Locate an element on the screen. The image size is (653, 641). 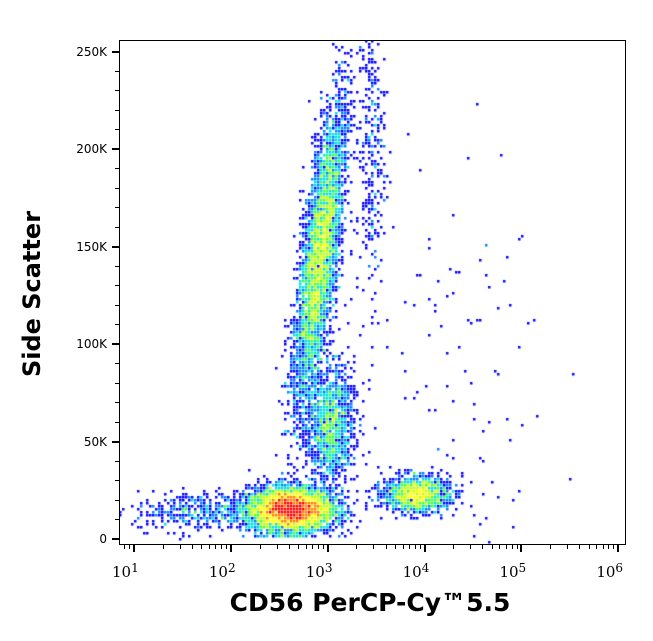
x-tick-label: 101 is located at coordinates (125, 571).